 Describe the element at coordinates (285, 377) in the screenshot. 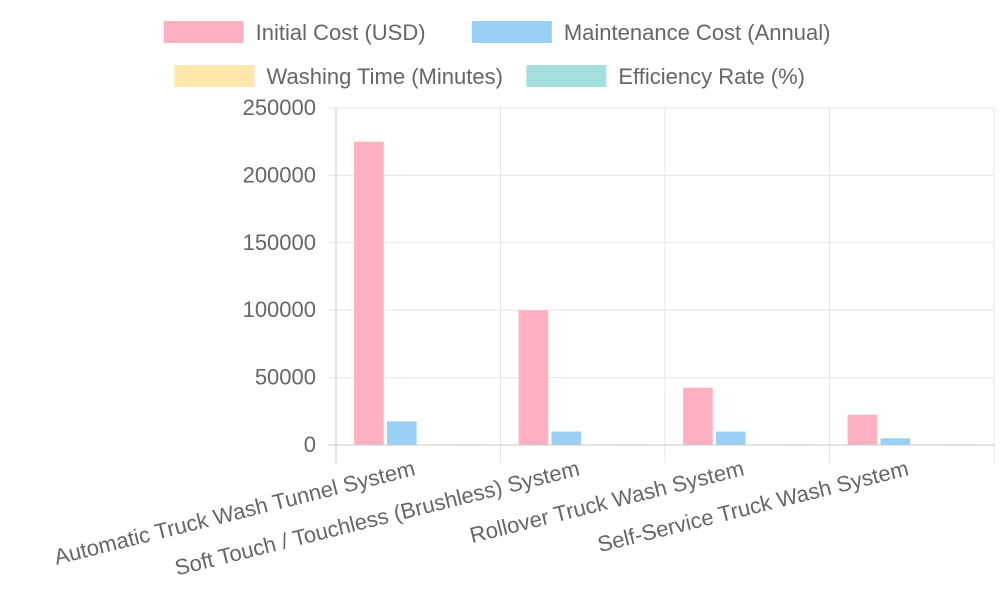

I see `y-tick-label: 50000` at that location.